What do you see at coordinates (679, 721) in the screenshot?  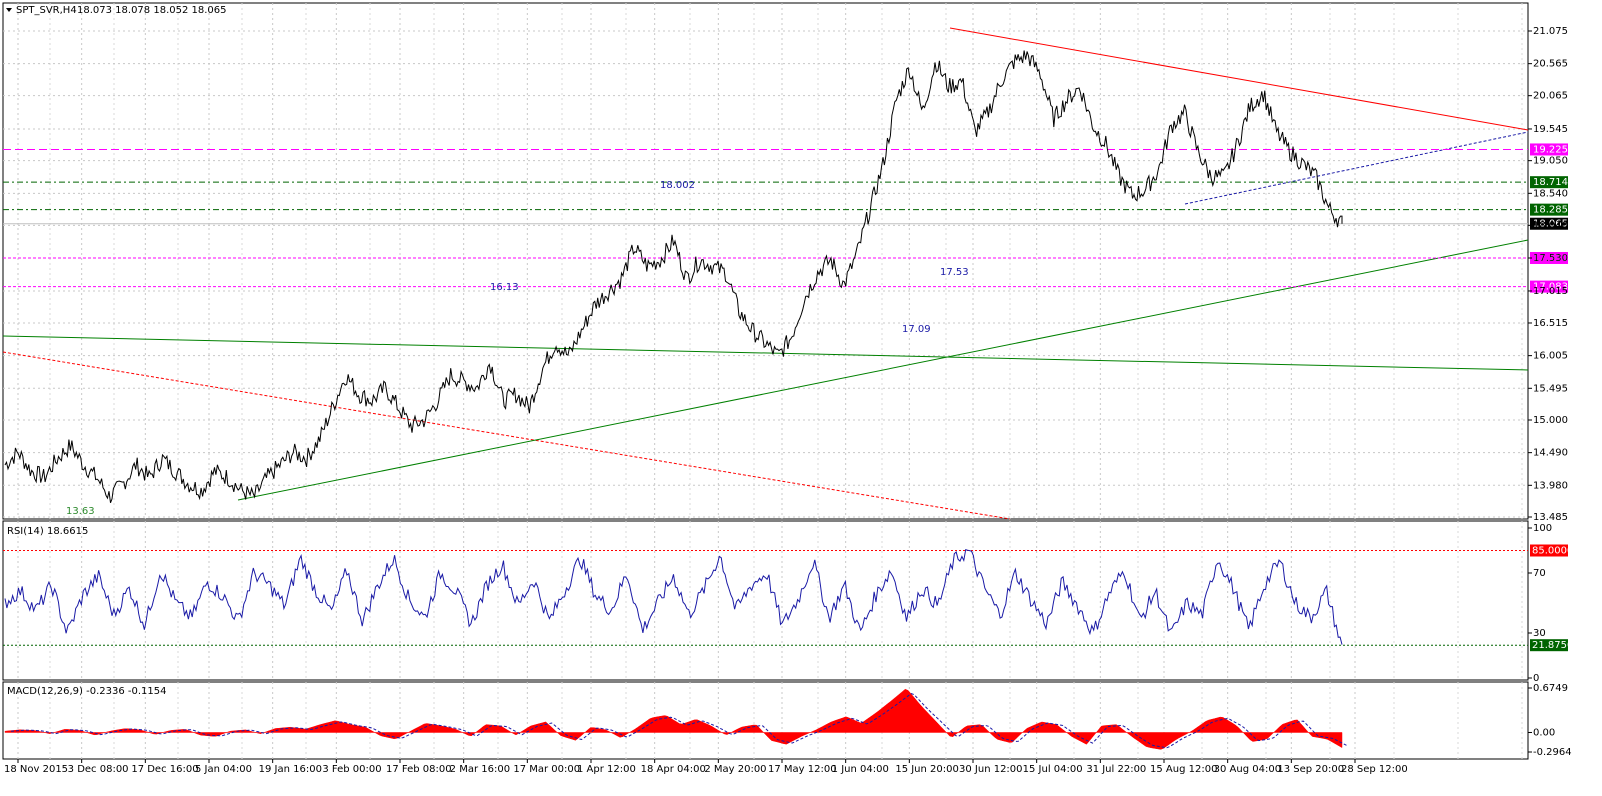 I see `macd-signal-line` at bounding box center [679, 721].